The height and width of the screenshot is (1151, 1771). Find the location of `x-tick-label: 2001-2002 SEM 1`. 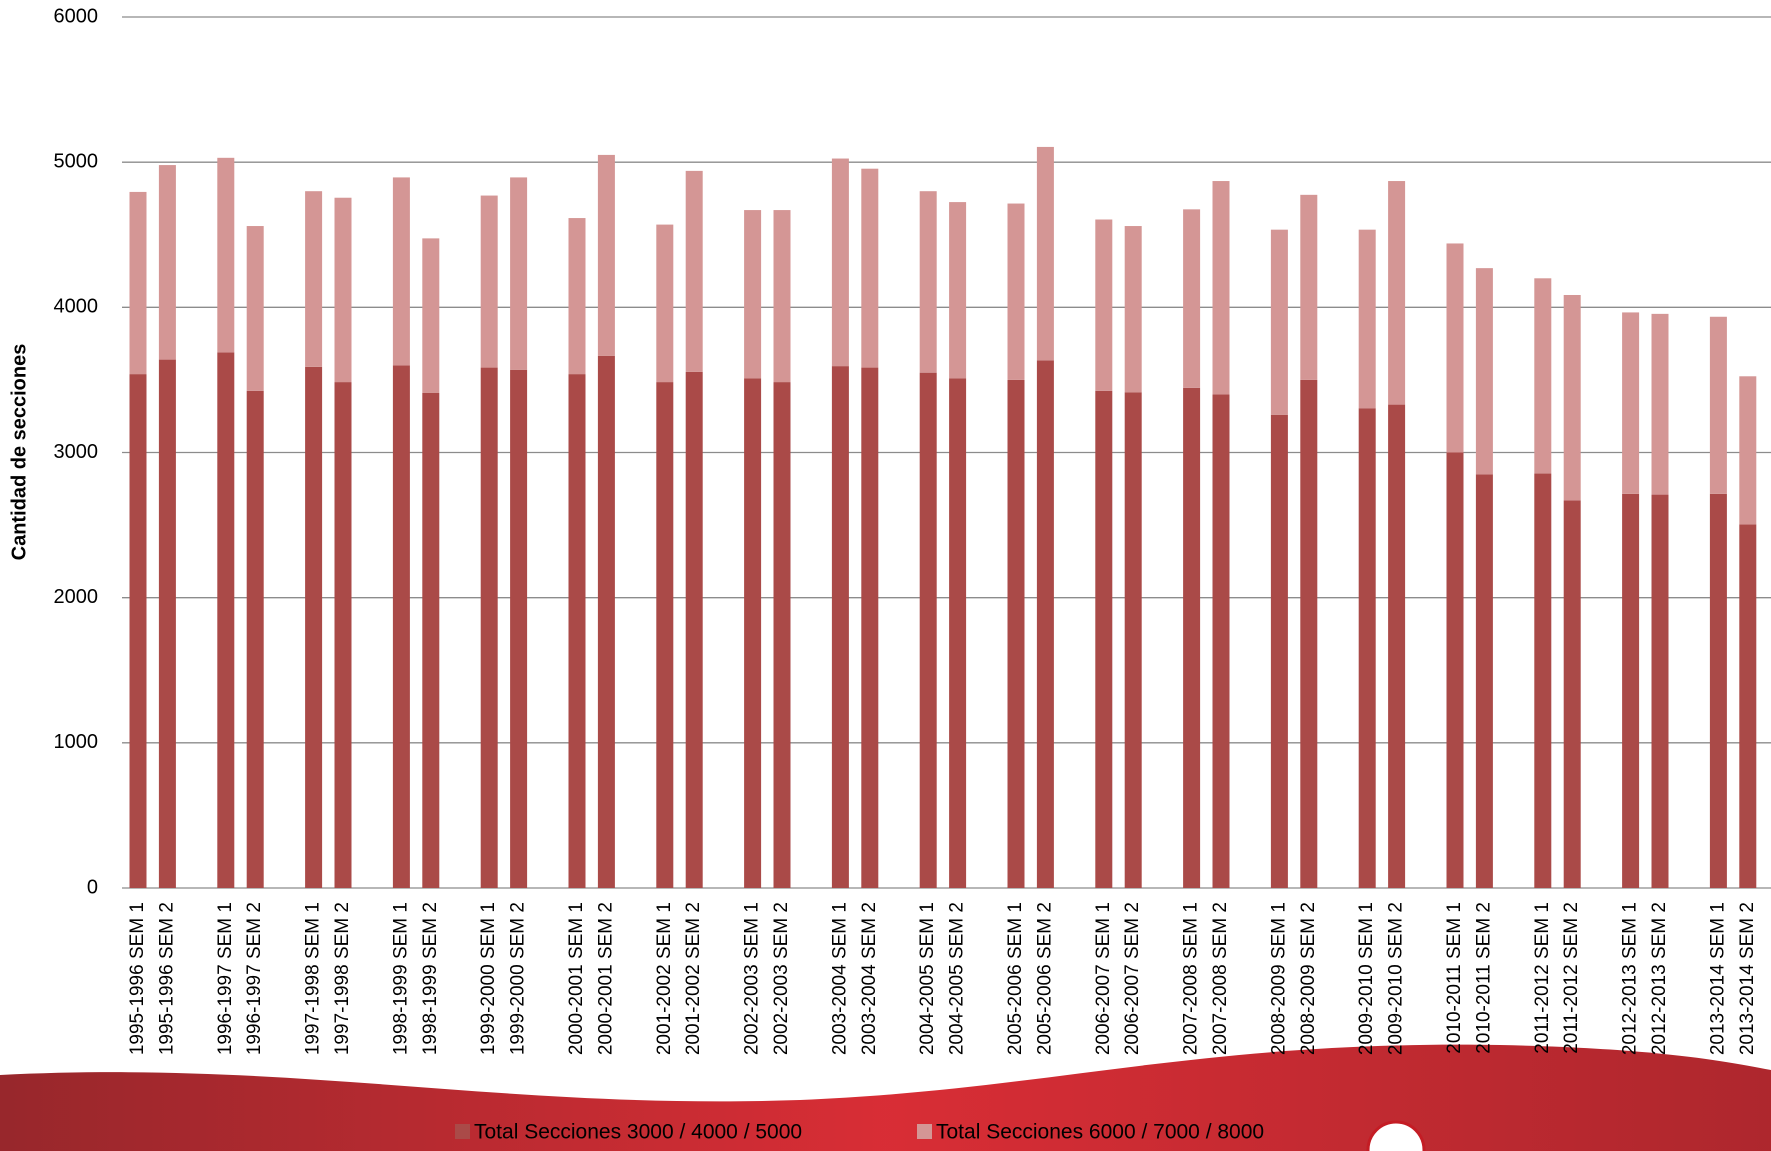

x-tick-label: 2001-2002 SEM 1 is located at coordinates (664, 978).